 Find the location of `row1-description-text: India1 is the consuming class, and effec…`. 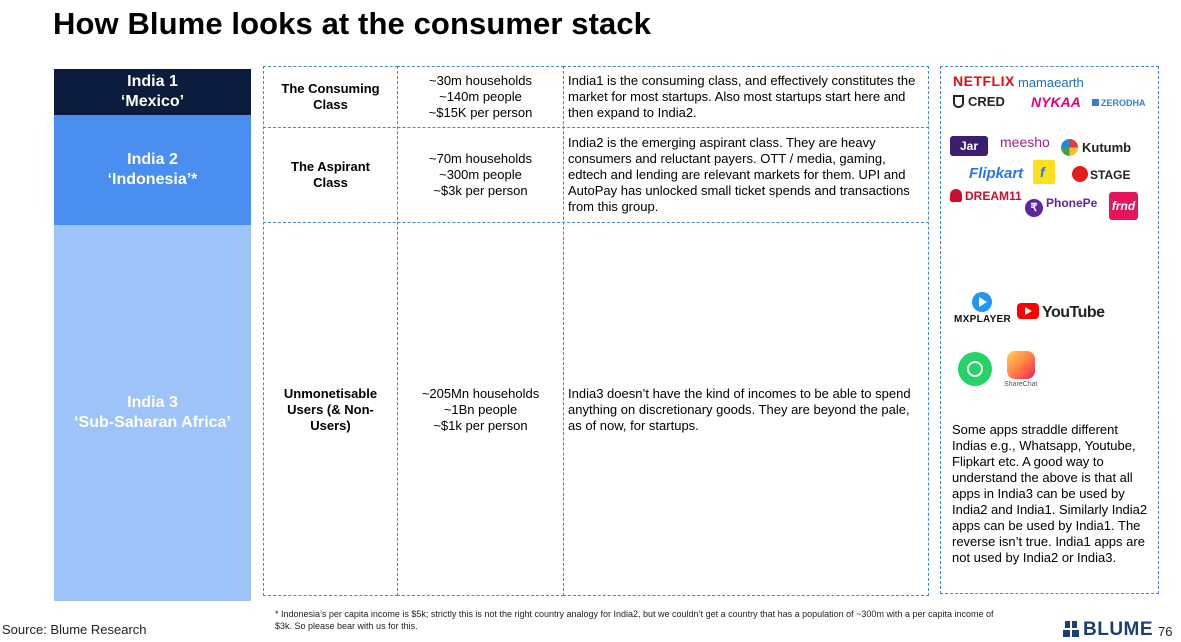

row1-description-text: India1 is the consuming class, and effec… is located at coordinates (742, 96).